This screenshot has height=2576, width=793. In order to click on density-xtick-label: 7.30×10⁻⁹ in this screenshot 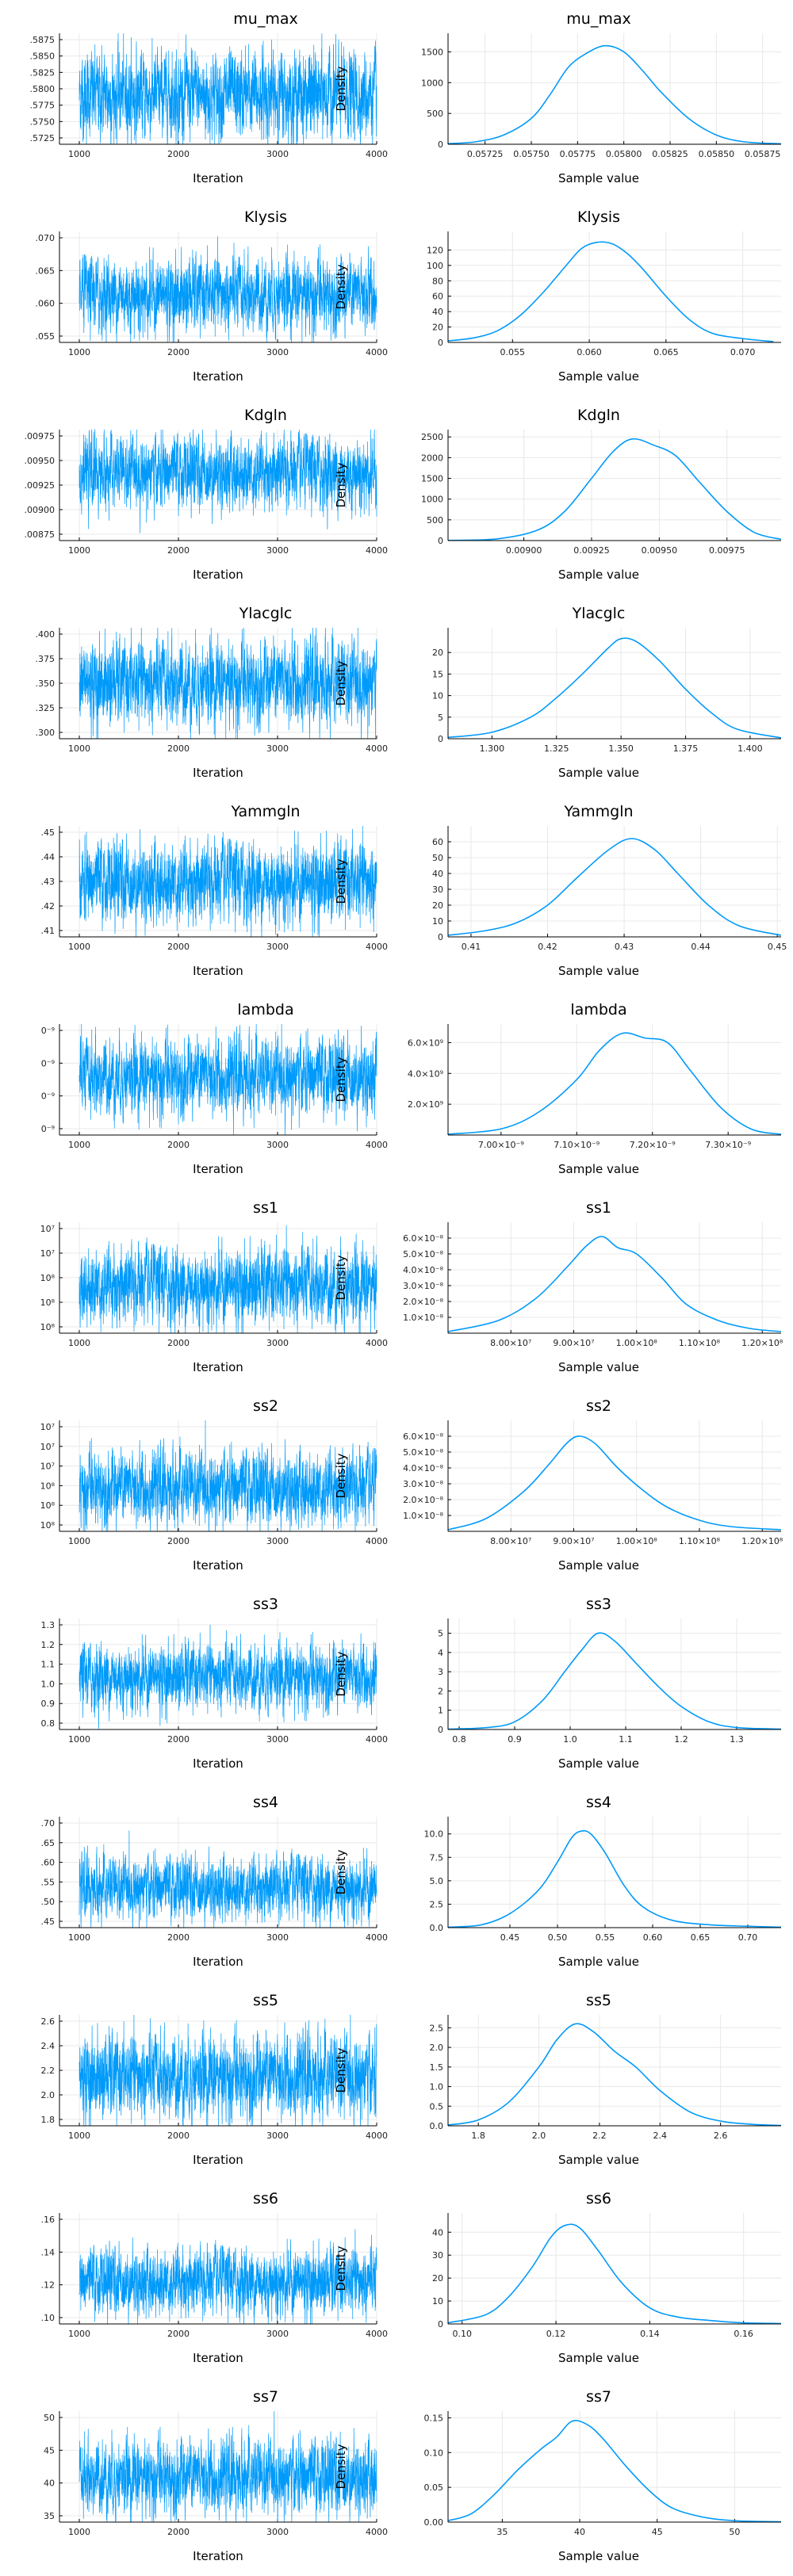, I will do `click(728, 1145)`.